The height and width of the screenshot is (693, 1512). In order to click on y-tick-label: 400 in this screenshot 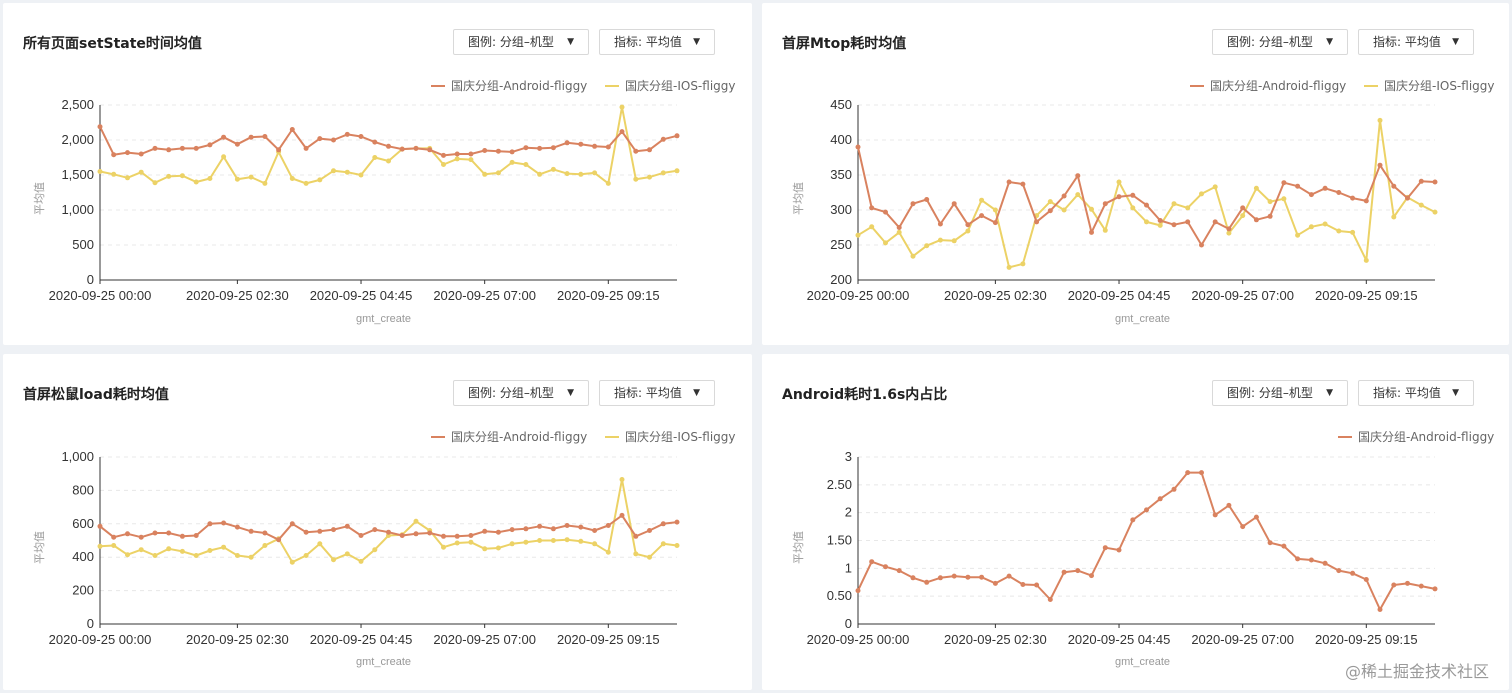, I will do `click(841, 139)`.